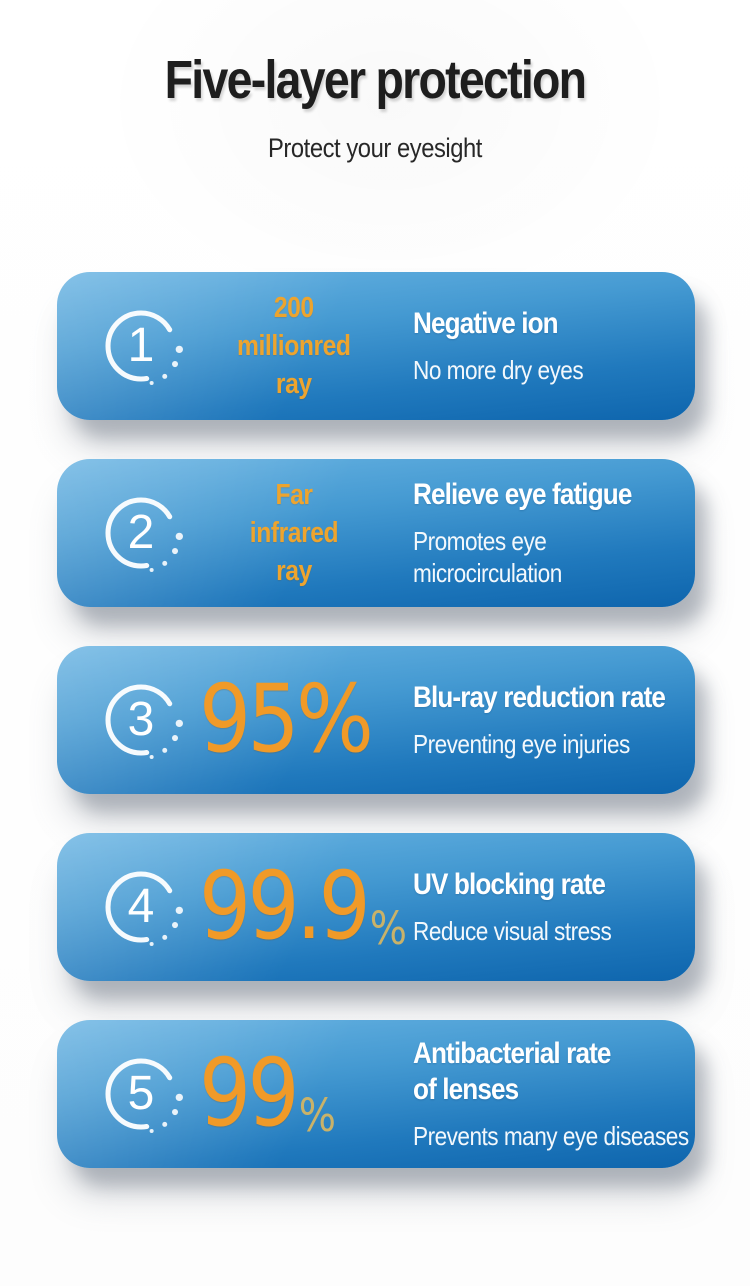  I want to click on card-subtitle: Reduce visual stress, so click(529, 931).